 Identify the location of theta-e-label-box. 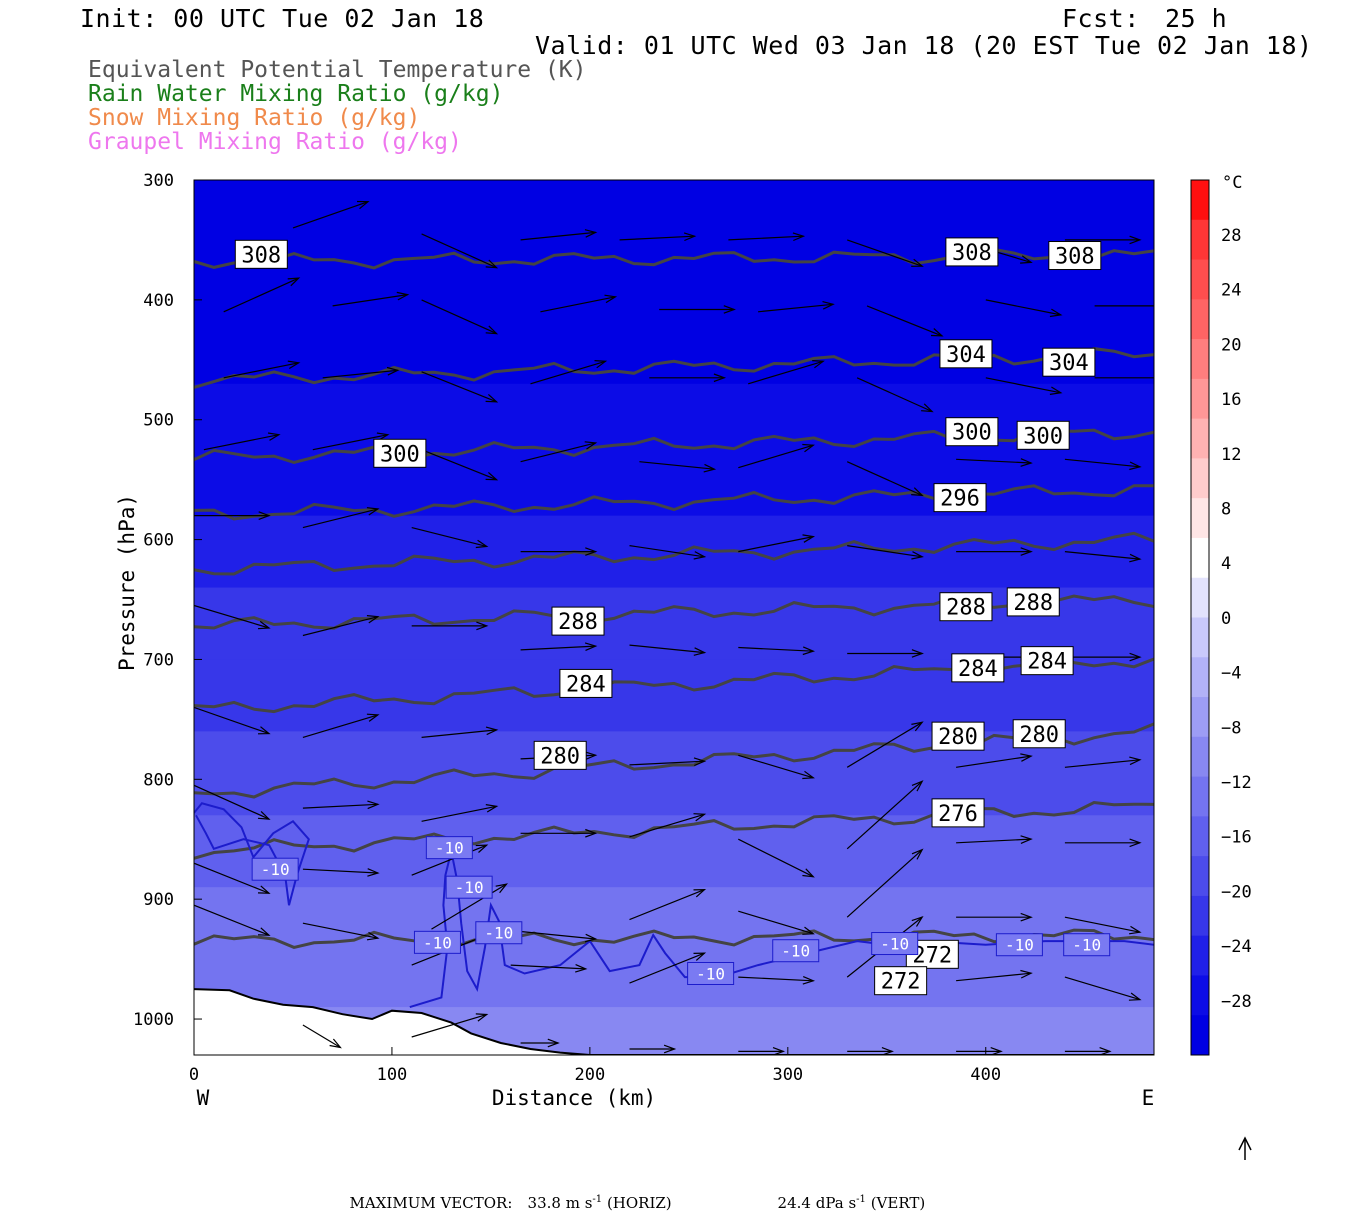
(958, 736).